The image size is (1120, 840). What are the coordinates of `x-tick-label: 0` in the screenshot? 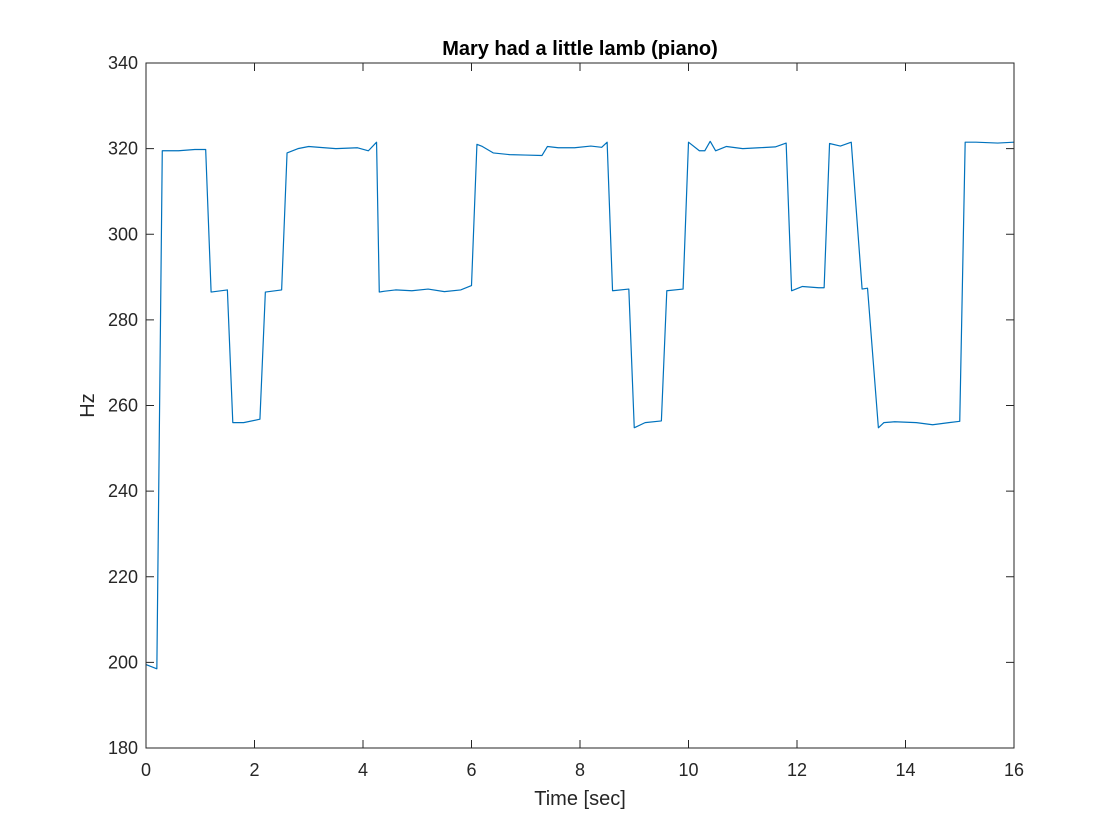 It's located at (146, 770).